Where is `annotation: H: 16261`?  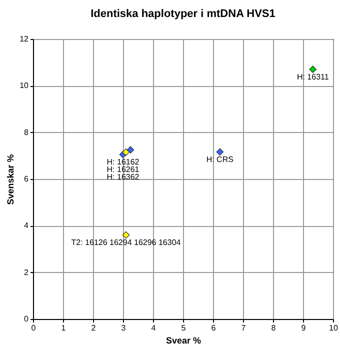 annotation: H: 16261 is located at coordinates (123, 169).